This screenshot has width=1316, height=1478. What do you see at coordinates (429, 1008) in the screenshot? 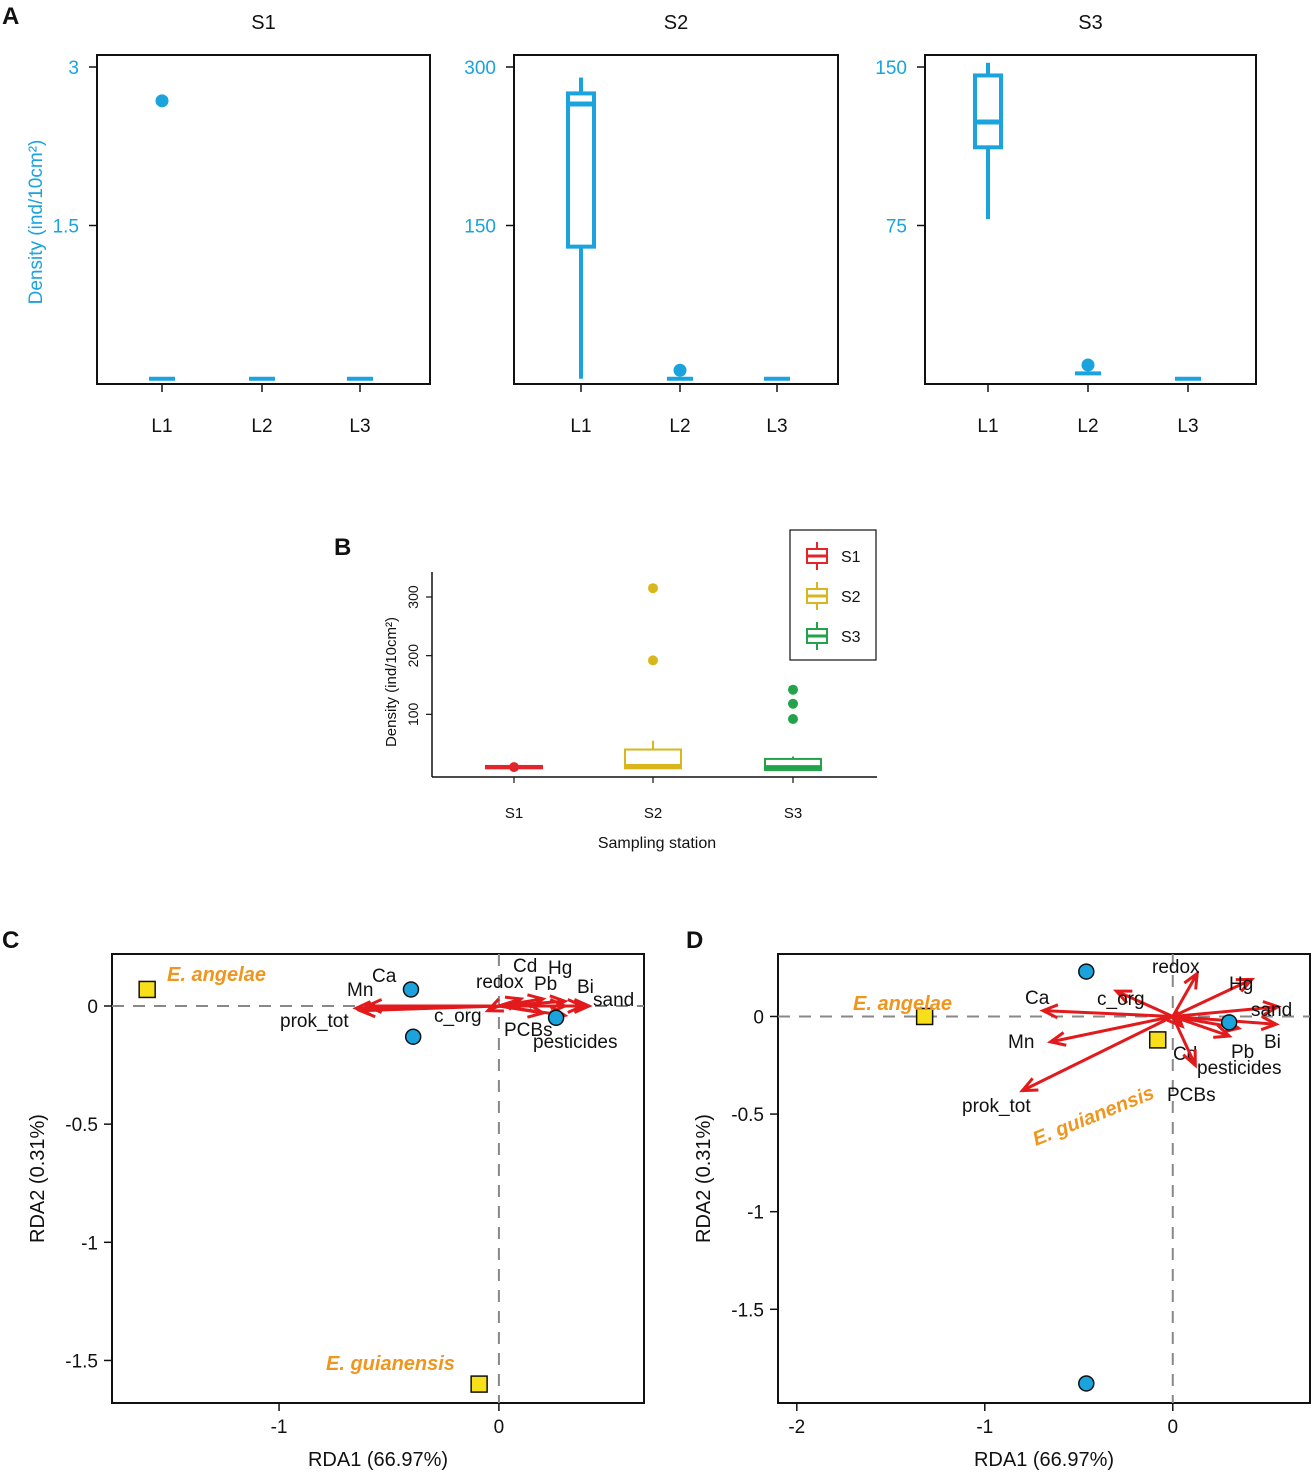
I see `env-arrow-prok_tot` at bounding box center [429, 1008].